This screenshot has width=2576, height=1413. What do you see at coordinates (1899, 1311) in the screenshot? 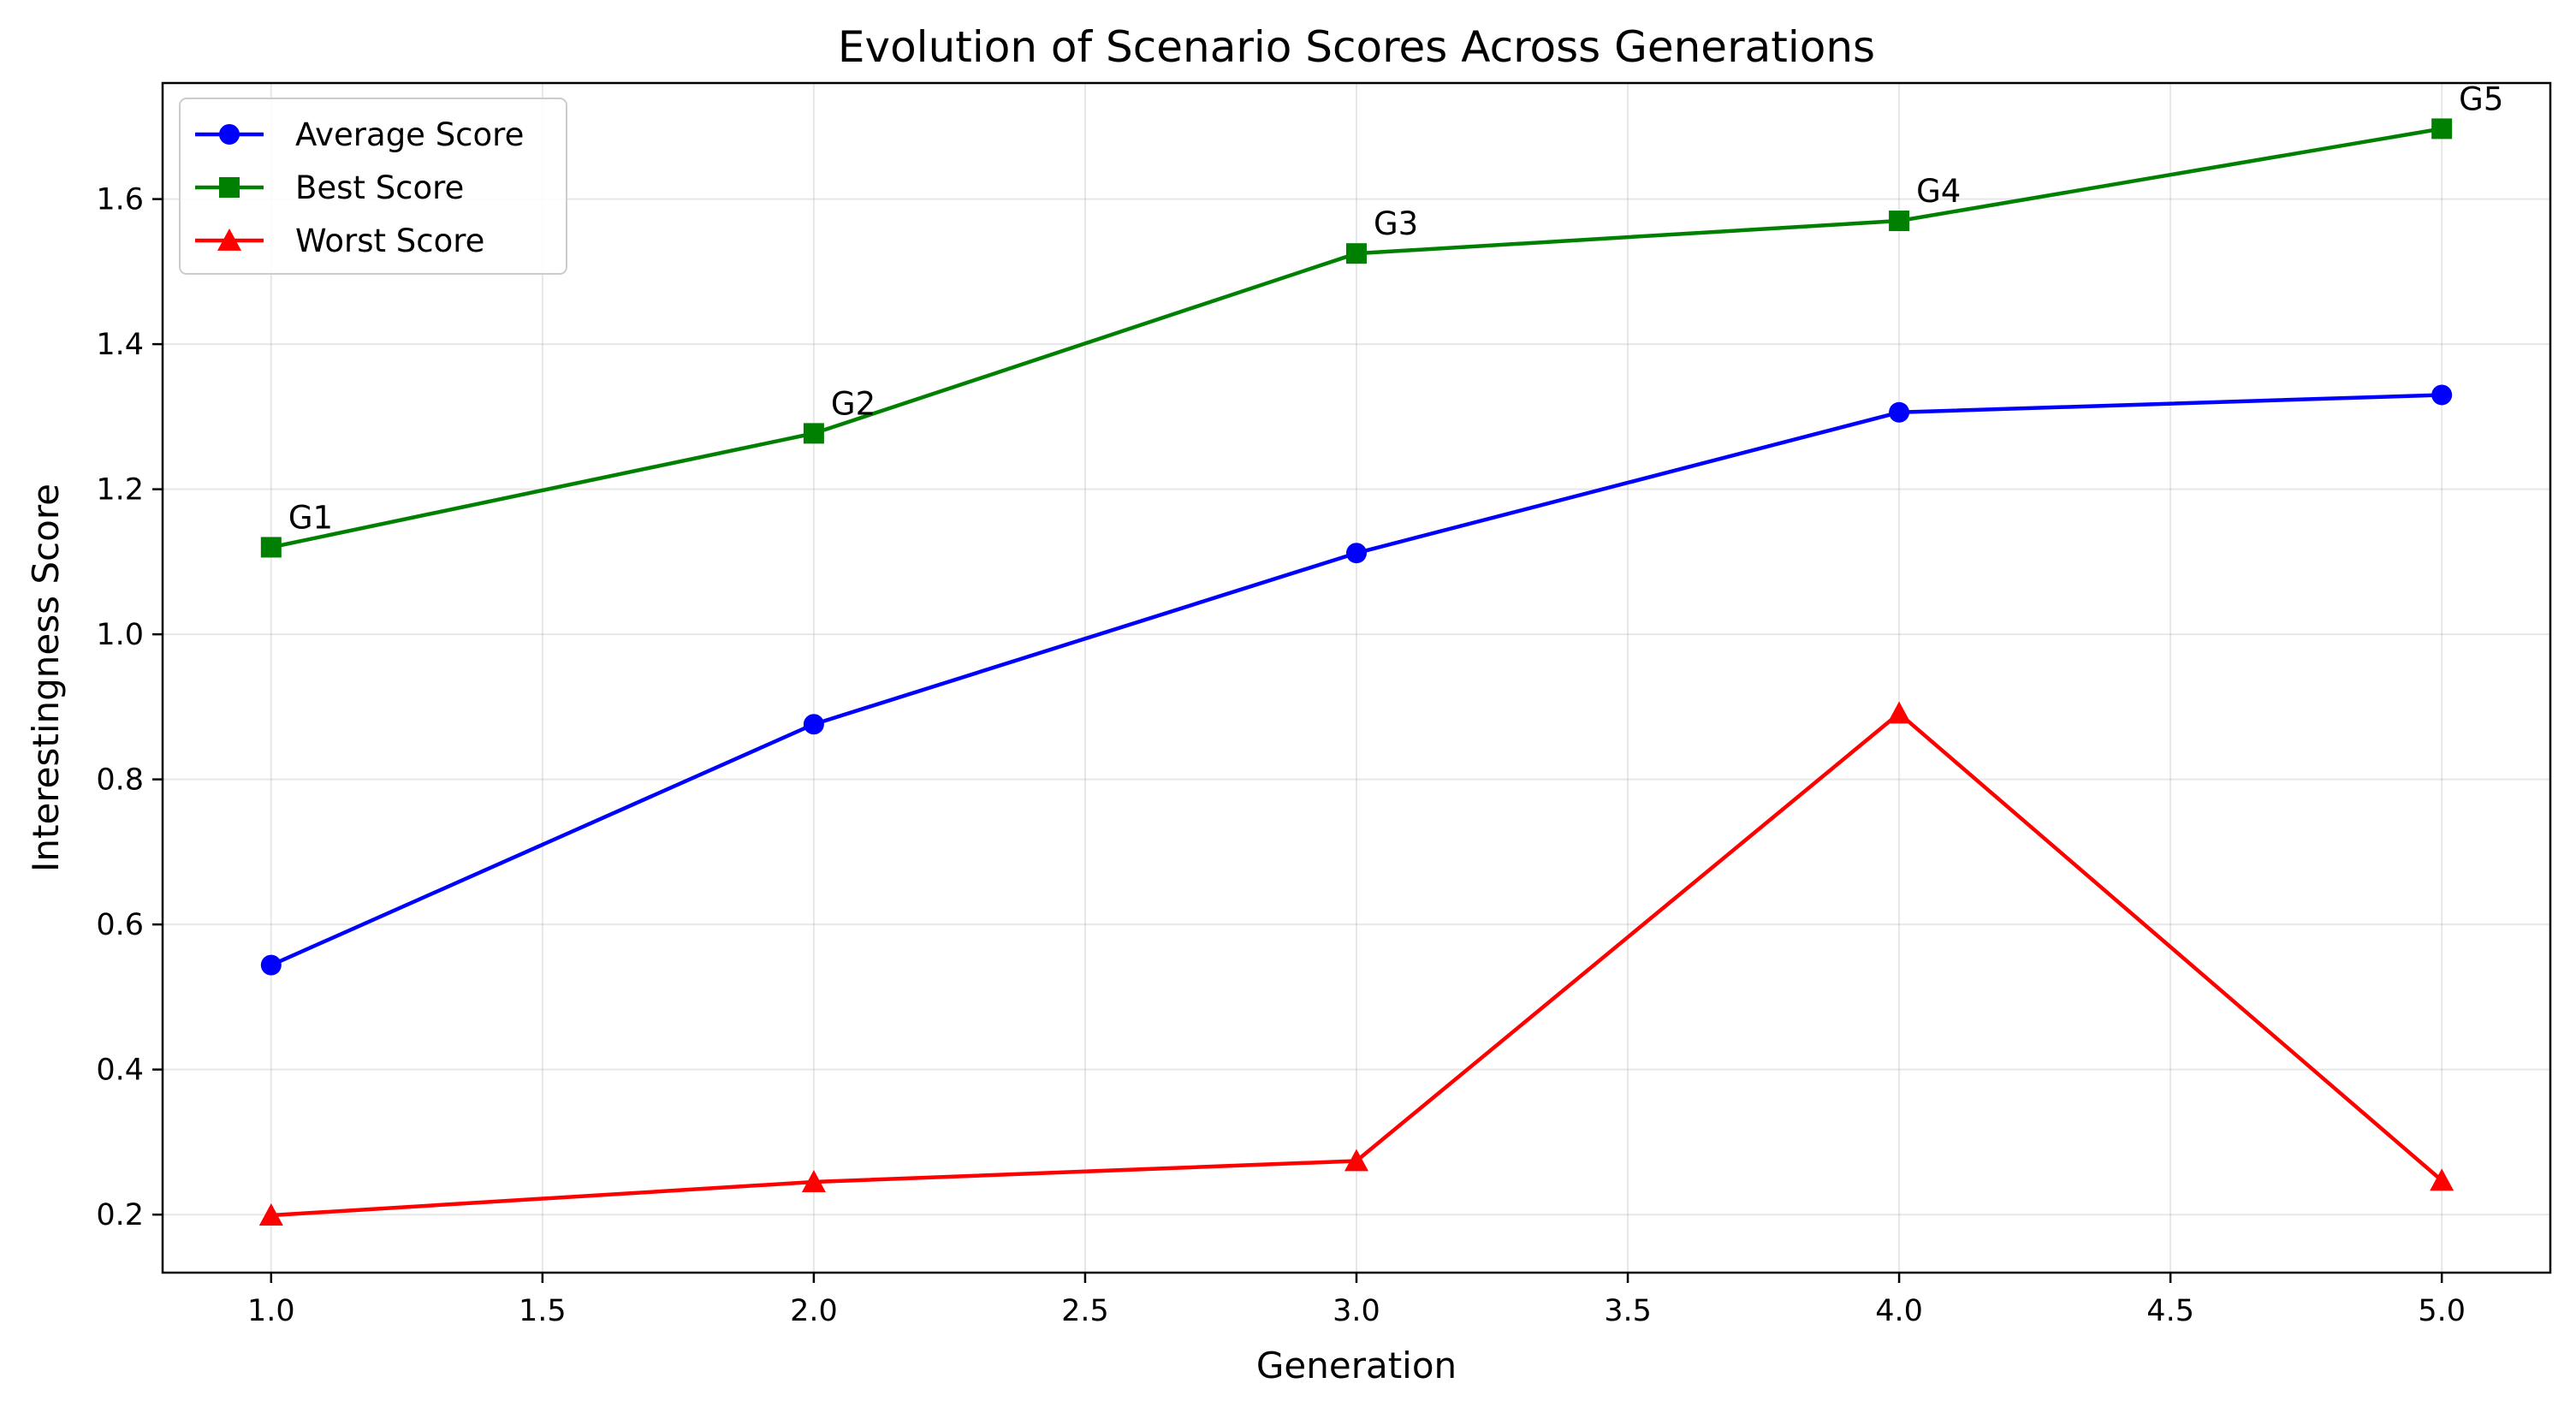
I see `x-tick-label: 4.0` at bounding box center [1899, 1311].